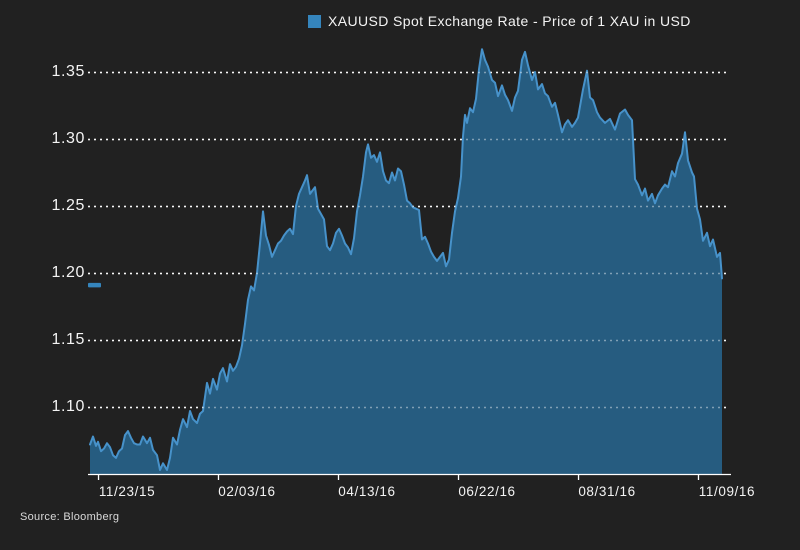 This screenshot has width=800, height=550. Describe the element at coordinates (70, 517) in the screenshot. I see `source-attribution: Source: Bloomberg` at that location.